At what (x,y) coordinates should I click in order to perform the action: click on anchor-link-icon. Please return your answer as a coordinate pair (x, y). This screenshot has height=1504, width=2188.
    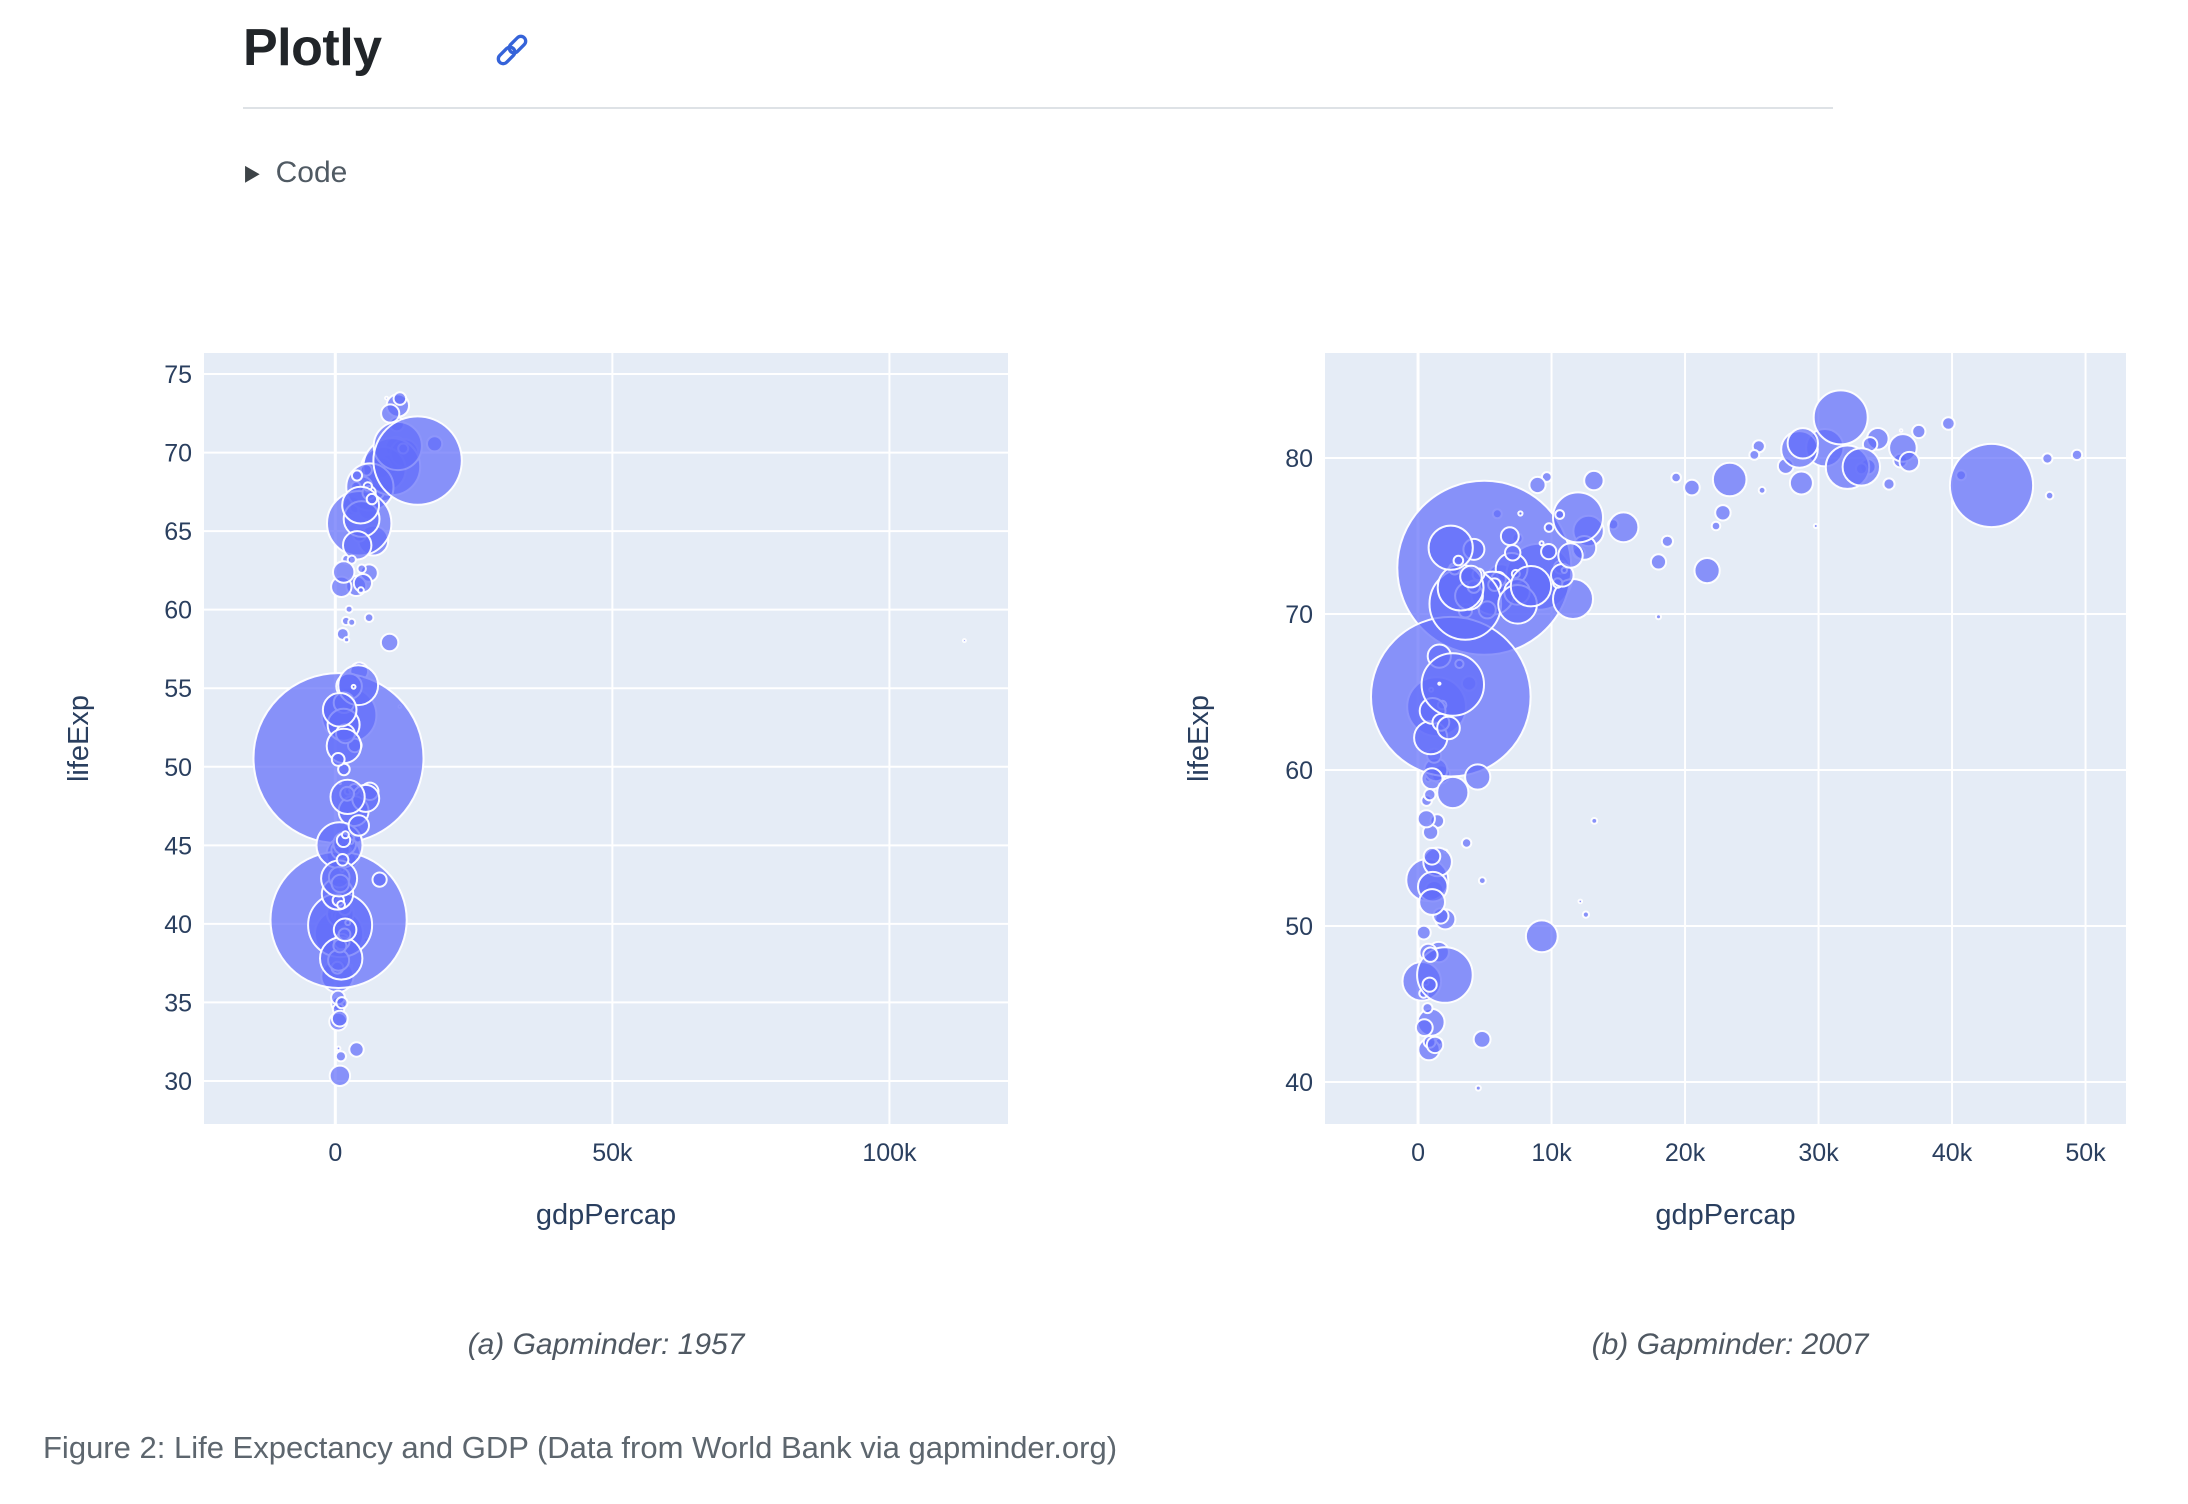
    Looking at the image, I should click on (512, 50).